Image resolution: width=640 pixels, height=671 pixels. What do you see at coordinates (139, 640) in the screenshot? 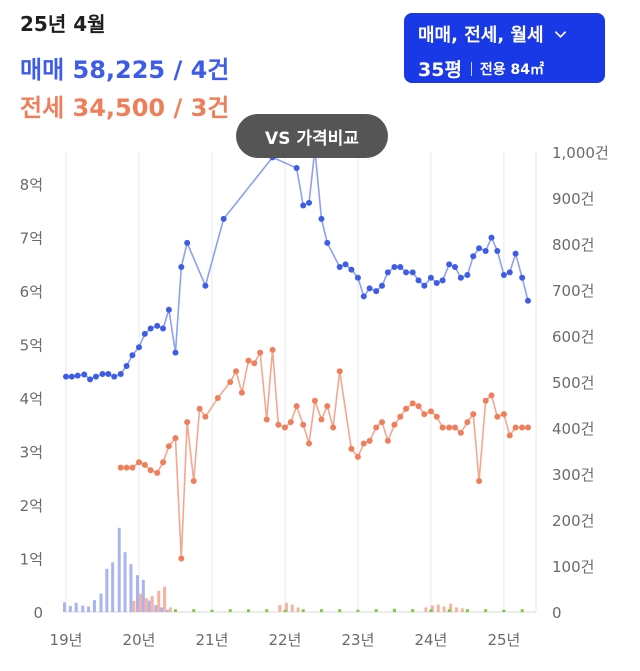
I see `x-tick-label: 20년` at bounding box center [139, 640].